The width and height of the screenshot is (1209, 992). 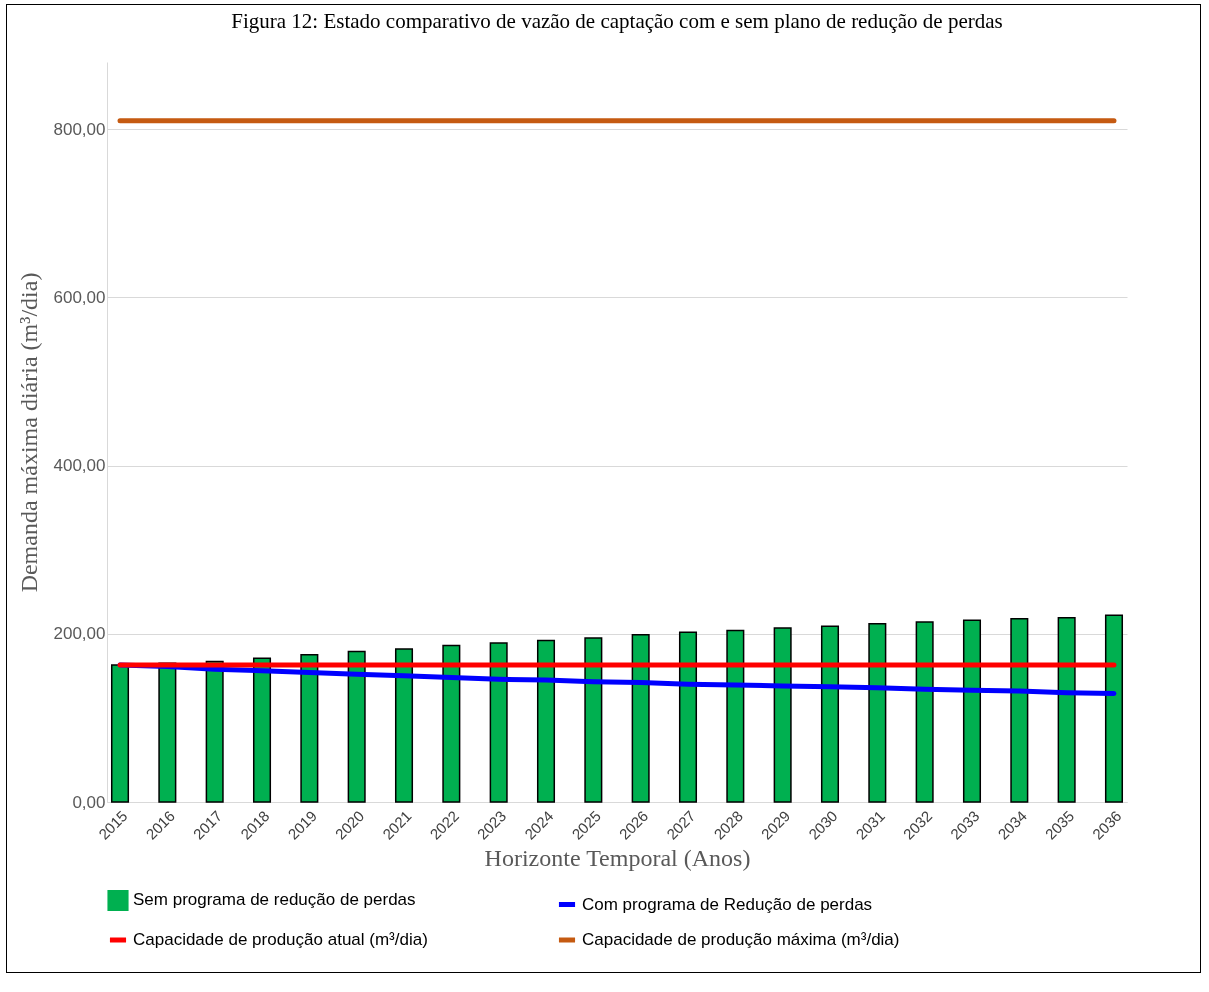 I want to click on y-tick-label: 600,00, so click(x=79, y=297).